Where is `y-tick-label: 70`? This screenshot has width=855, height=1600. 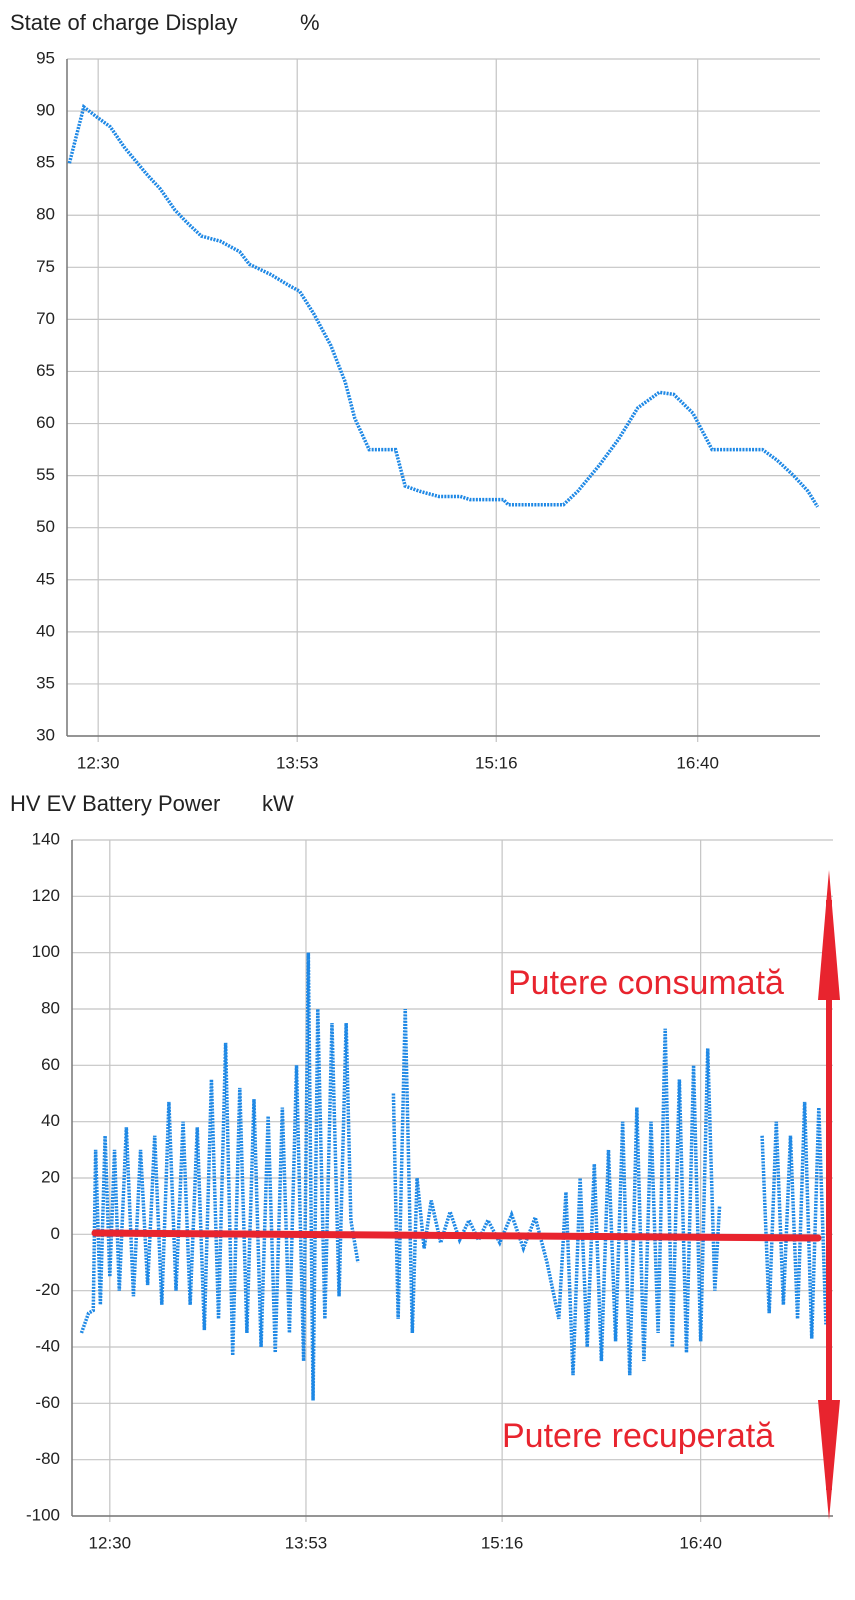
y-tick-label: 70 is located at coordinates (45, 318).